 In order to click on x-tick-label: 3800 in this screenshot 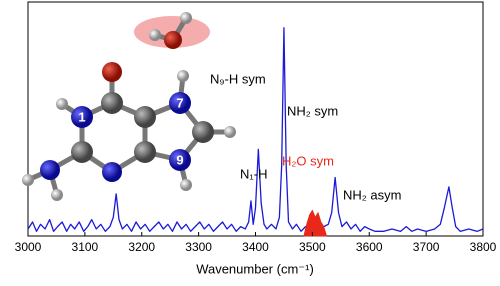, I will do `click(483, 247)`.